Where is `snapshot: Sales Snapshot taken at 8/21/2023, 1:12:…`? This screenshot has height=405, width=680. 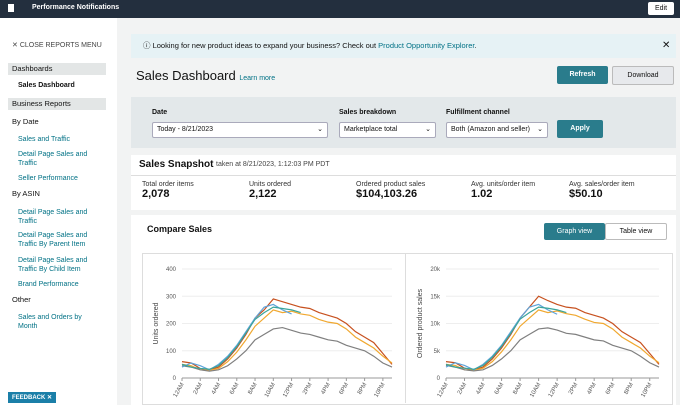 snapshot: Sales Snapshot taken at 8/21/2023, 1:12:… is located at coordinates (403, 182).